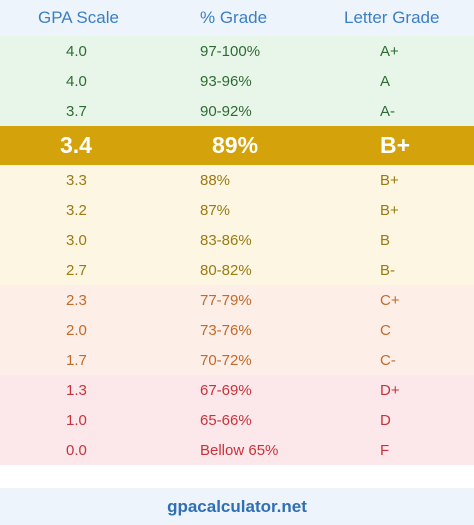  What do you see at coordinates (385, 240) in the screenshot?
I see `letter-cell: B` at bounding box center [385, 240].